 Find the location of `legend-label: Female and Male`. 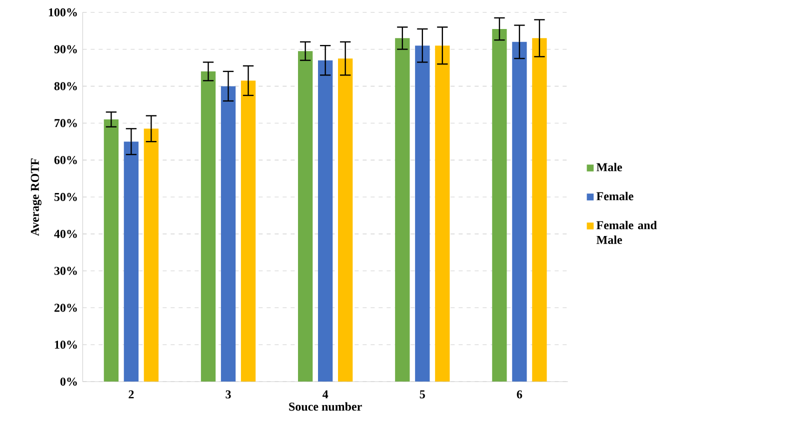

legend-label: Female and Male is located at coordinates (626, 232).